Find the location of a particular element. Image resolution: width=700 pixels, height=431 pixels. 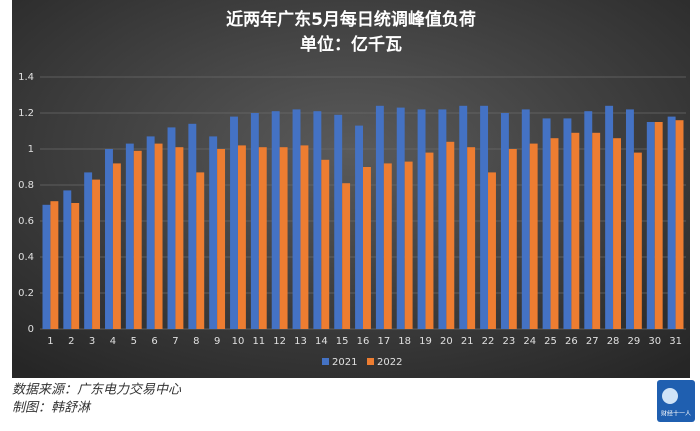

x-tick-label: 19 is located at coordinates (425, 341).